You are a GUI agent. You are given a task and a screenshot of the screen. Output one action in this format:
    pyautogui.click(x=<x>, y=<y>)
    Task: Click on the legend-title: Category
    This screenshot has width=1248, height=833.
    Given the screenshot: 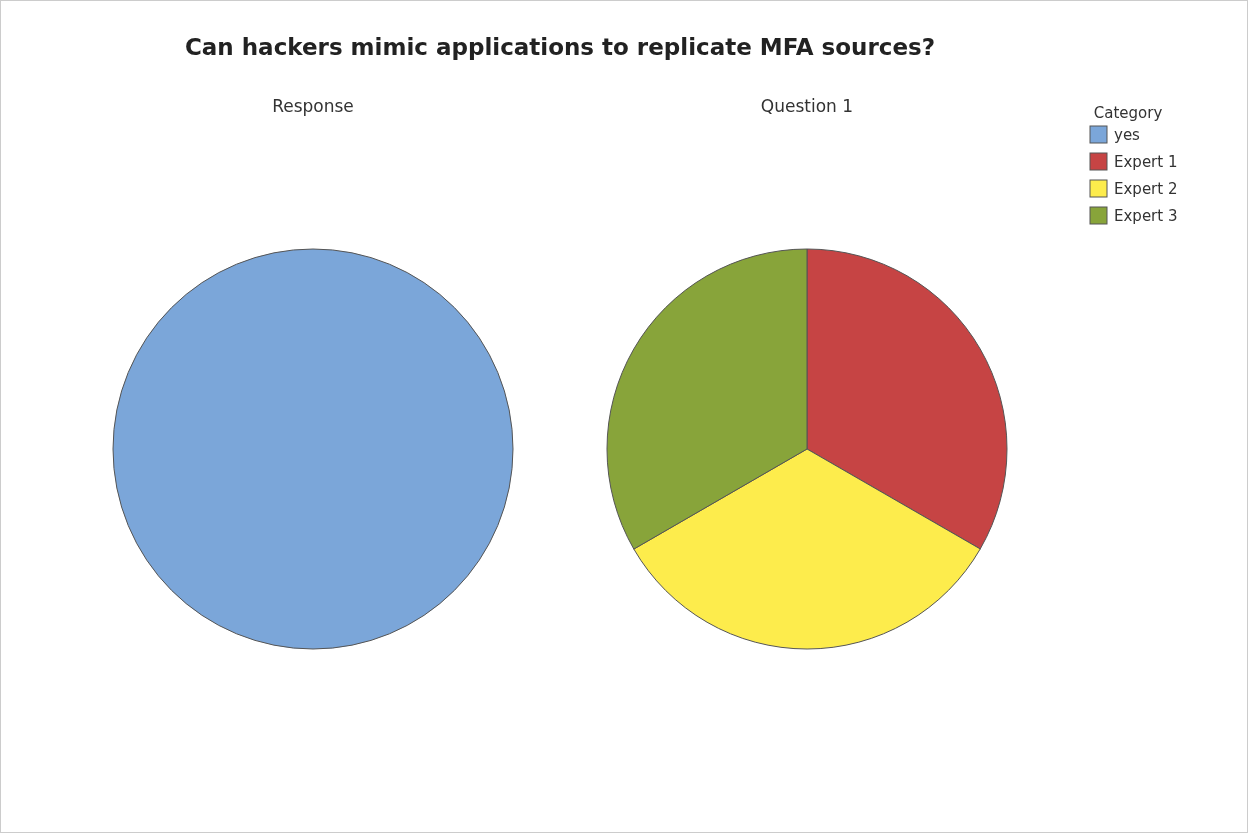 What is the action you would take?
    pyautogui.click(x=1128, y=113)
    